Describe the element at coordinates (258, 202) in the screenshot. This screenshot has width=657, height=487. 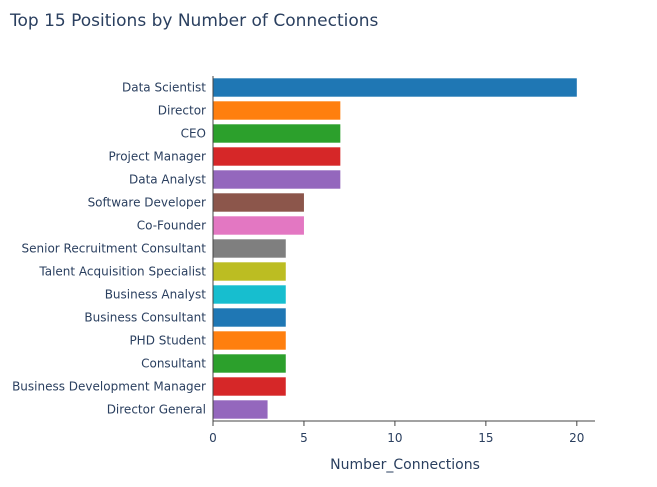
I see `bar-software-developer` at that location.